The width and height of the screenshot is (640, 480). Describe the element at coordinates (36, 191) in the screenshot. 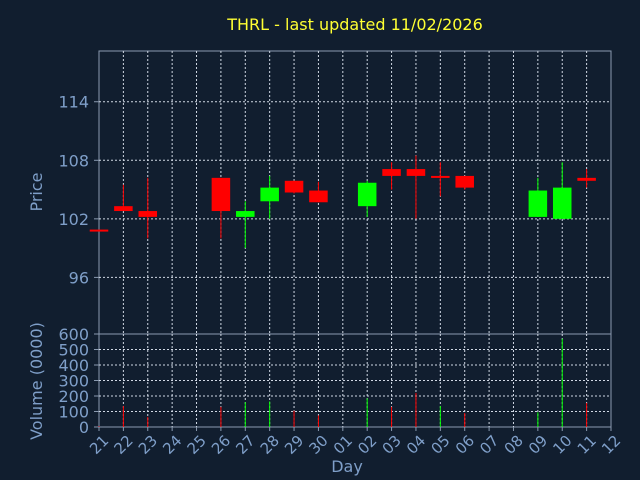

I see `price-axis-label: Price` at that location.